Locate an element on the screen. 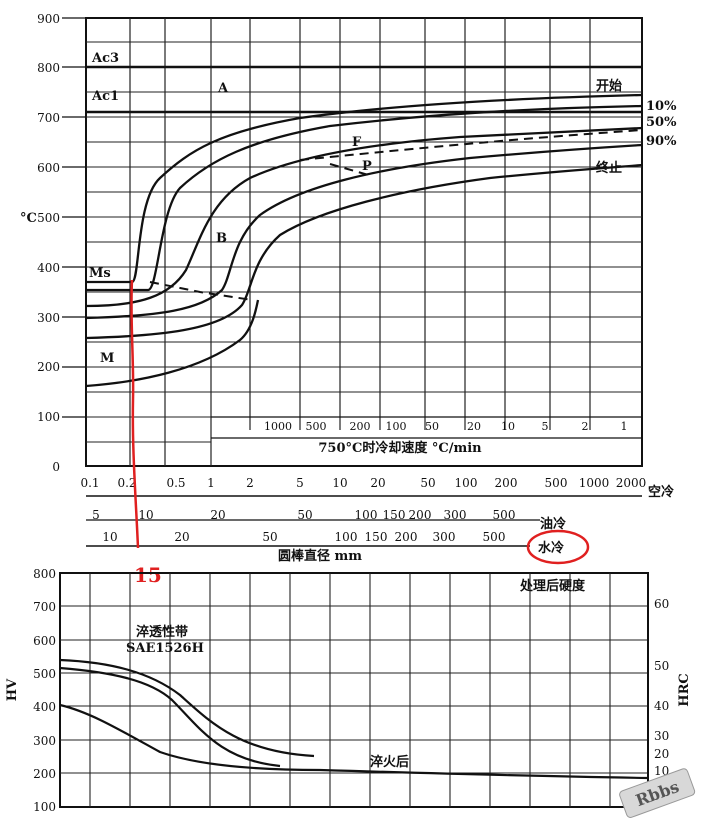 Image resolution: width=708 pixels, height=827 pixels. x-tick-100: 100 is located at coordinates (466, 483).